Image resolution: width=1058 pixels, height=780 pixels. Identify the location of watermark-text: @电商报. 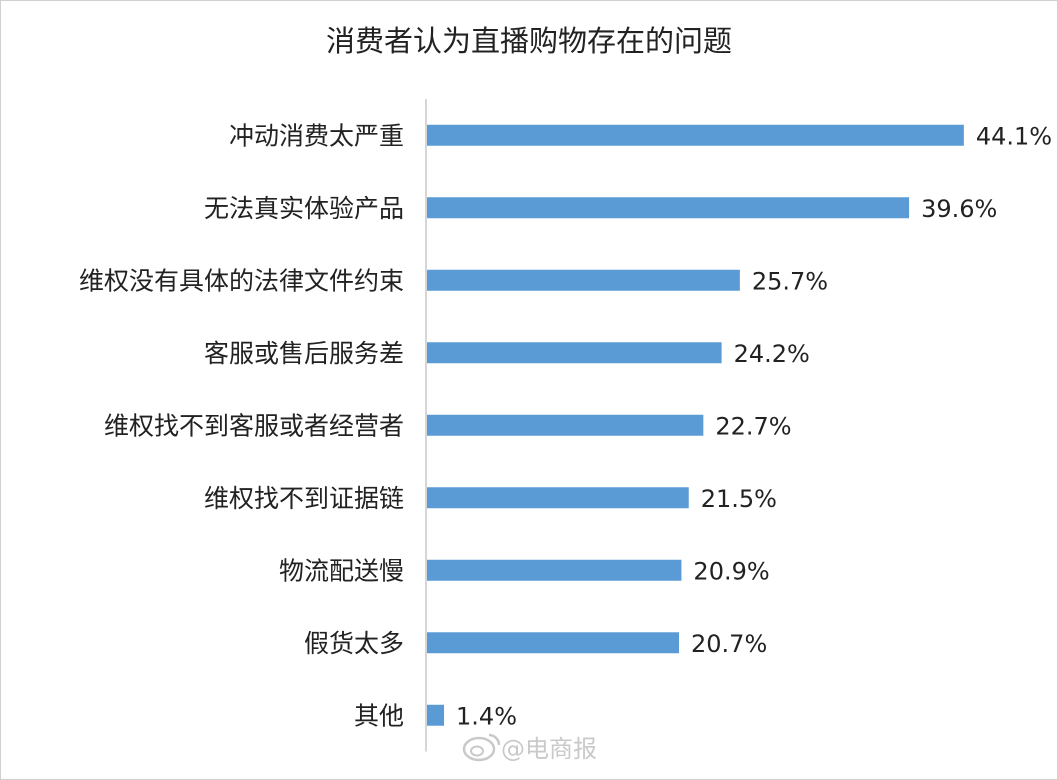
(549, 749).